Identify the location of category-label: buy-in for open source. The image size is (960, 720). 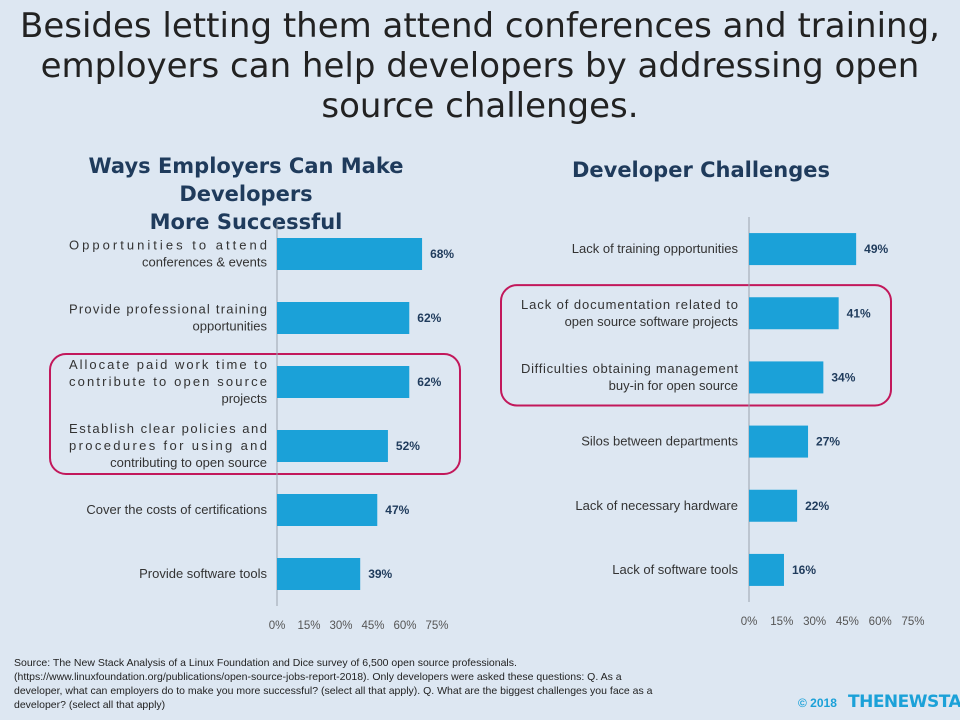
(673, 385).